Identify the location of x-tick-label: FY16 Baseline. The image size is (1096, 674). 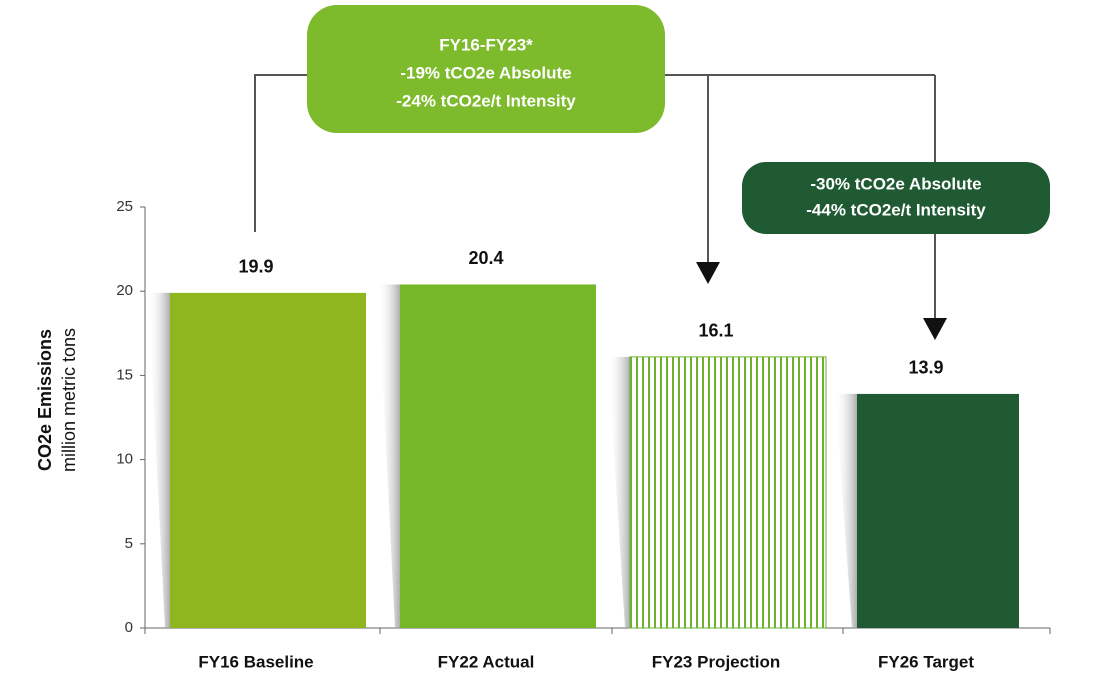
(255, 661).